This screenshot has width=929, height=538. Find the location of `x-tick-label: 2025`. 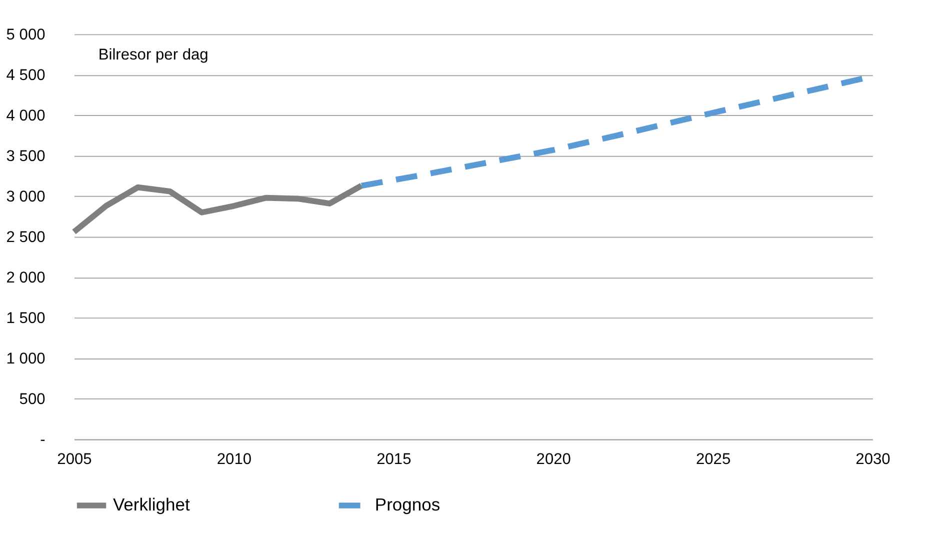

x-tick-label: 2025 is located at coordinates (713, 459).